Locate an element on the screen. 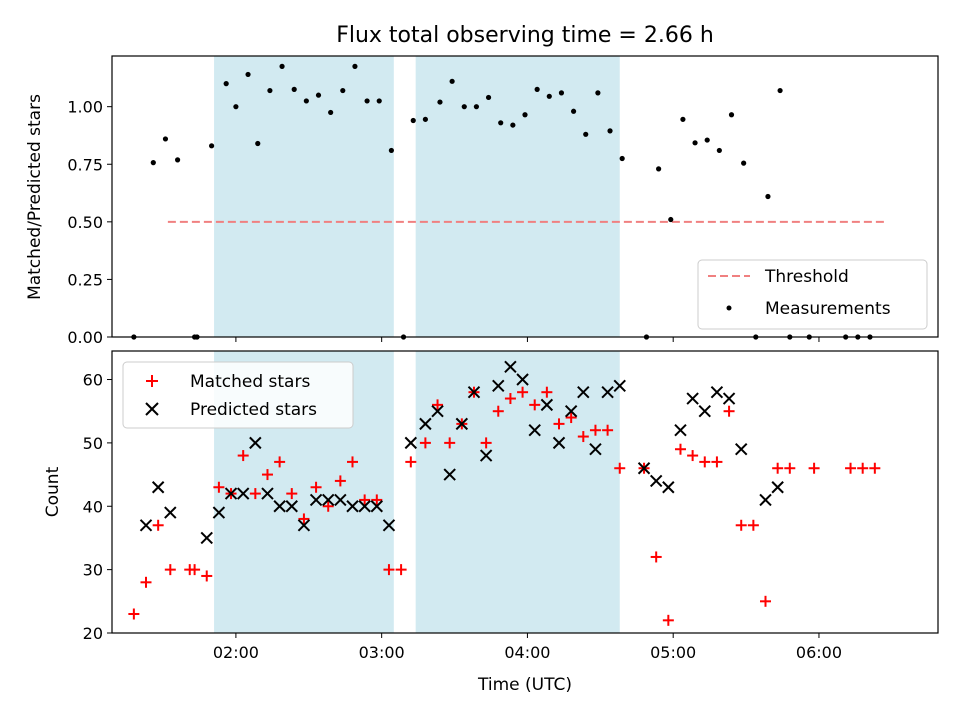 The width and height of the screenshot is (960, 720). x-tick-label: 06:00 is located at coordinates (819, 652).